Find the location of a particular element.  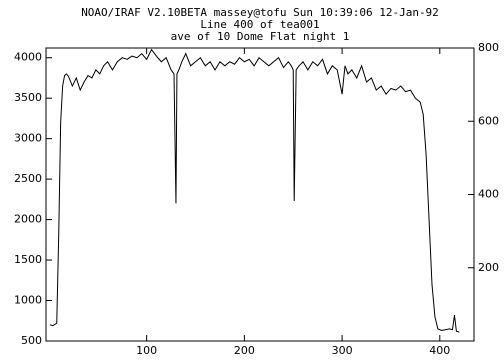

y-tick-label: 2500 is located at coordinates (28, 178).